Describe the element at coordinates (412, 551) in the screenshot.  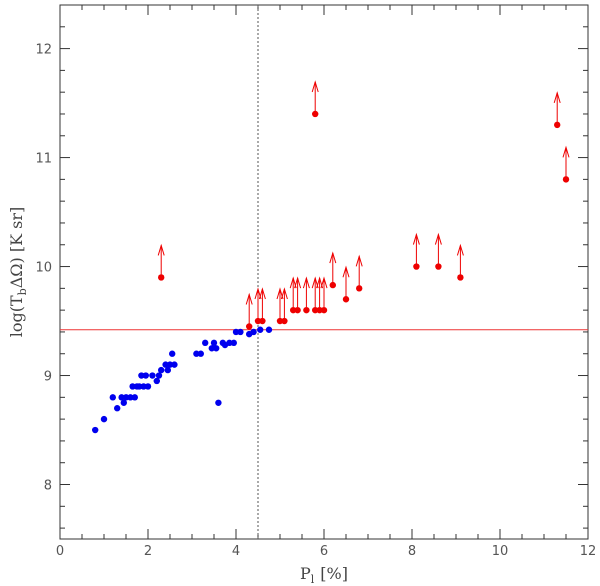
I see `x-tick-label: 8` at that location.